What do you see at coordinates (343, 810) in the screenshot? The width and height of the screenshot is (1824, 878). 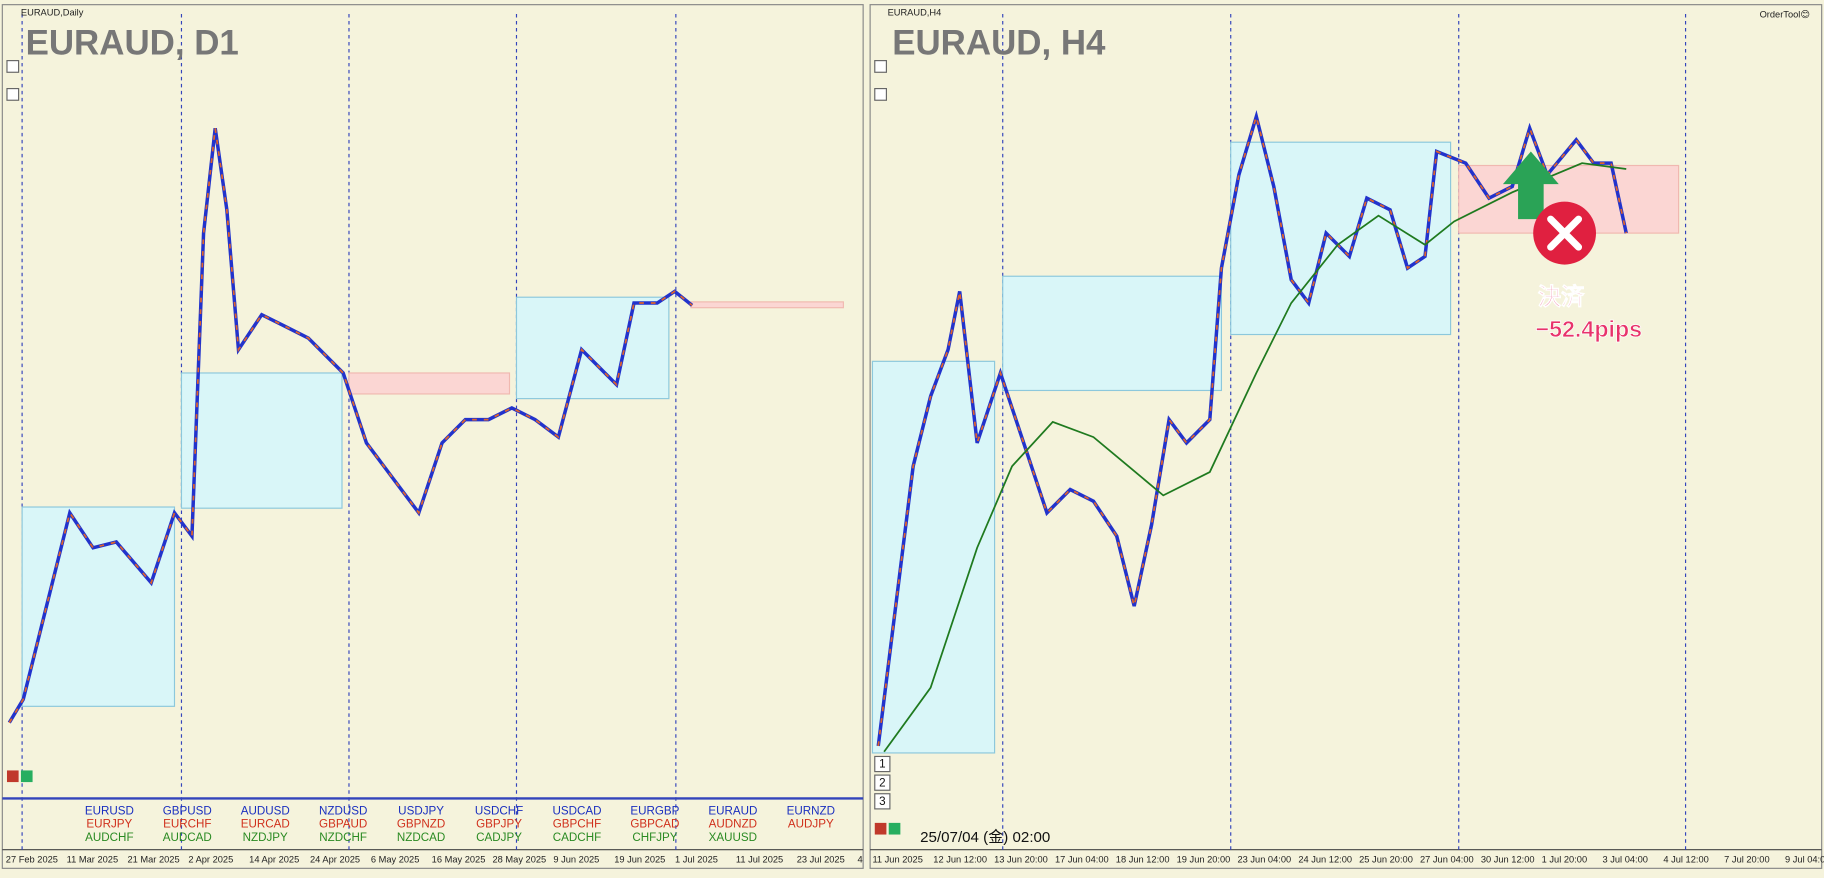 I see `symbol-link: NZDUSD` at bounding box center [343, 810].